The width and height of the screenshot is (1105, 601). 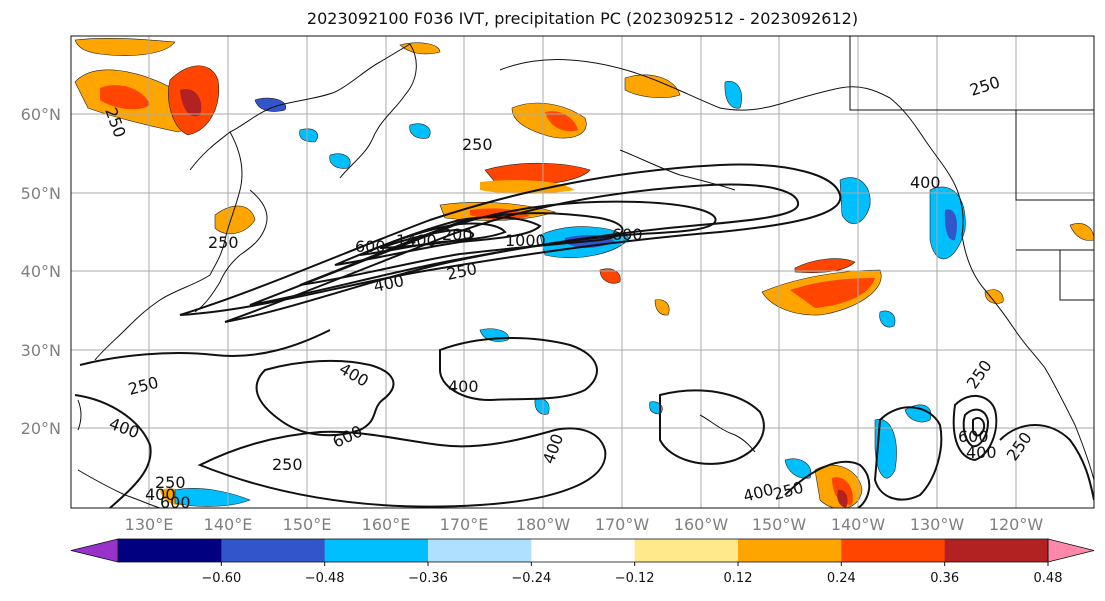 I want to click on lon-label: 160°E, so click(x=386, y=524).